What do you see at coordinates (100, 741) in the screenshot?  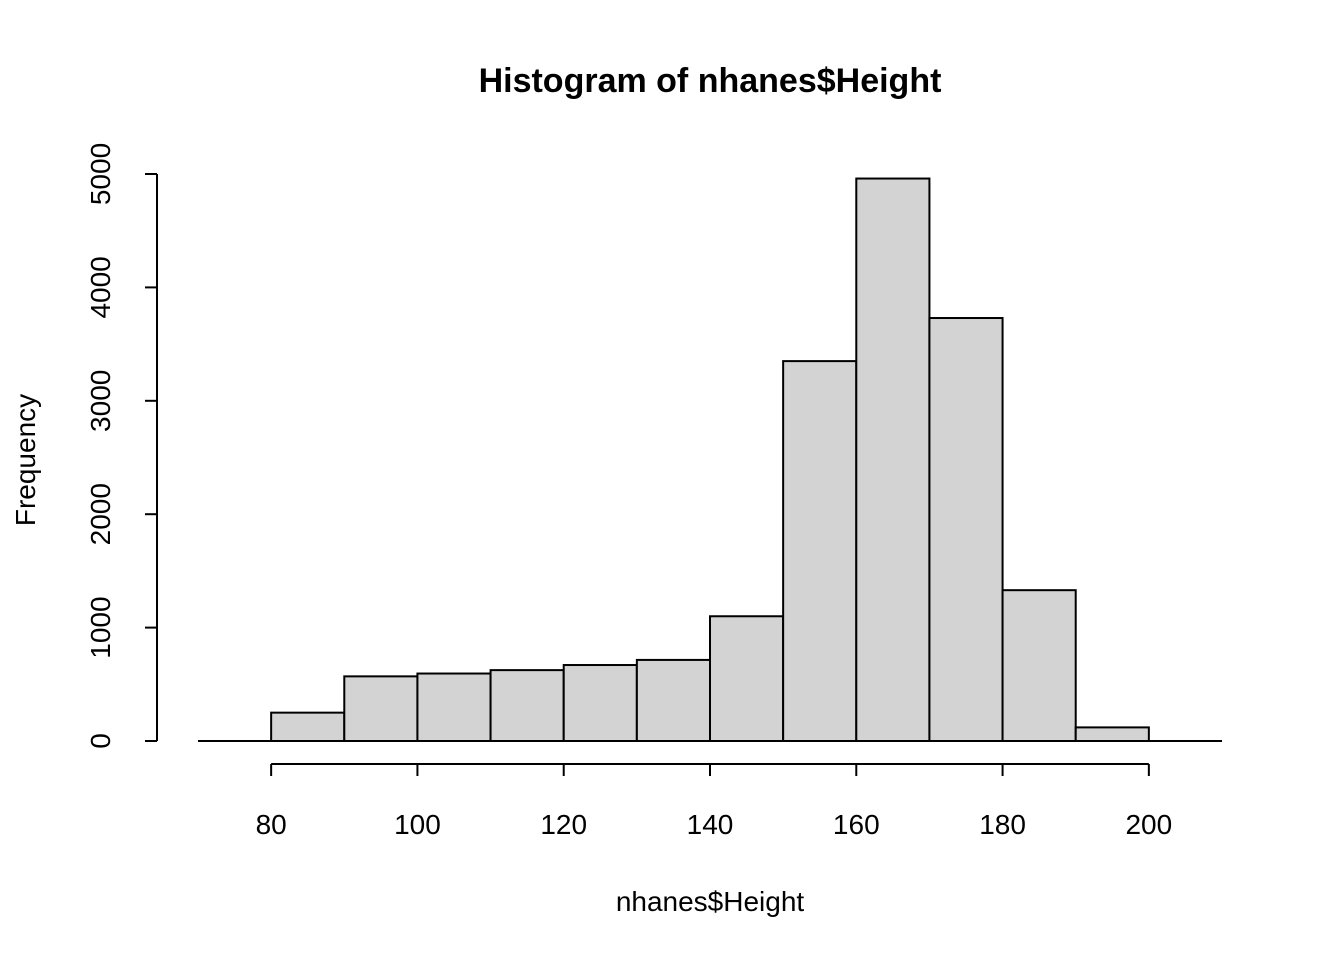 I see `y-tick-label: 0` at bounding box center [100, 741].